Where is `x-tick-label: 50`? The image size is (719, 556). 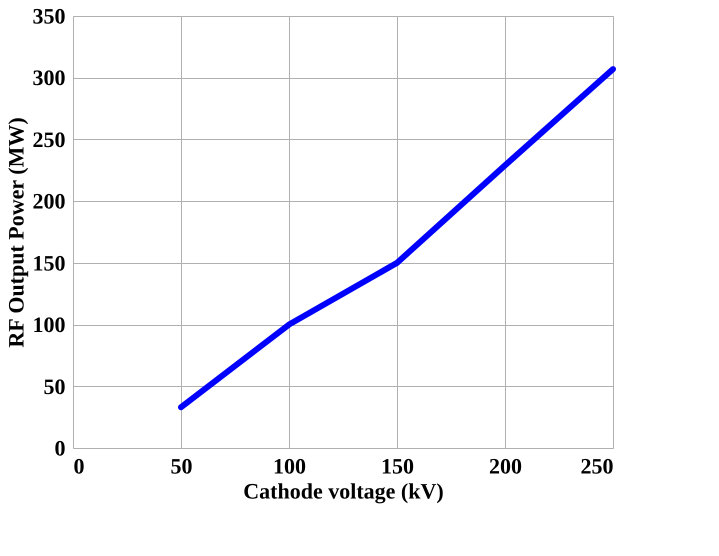 x-tick-label: 50 is located at coordinates (181, 466).